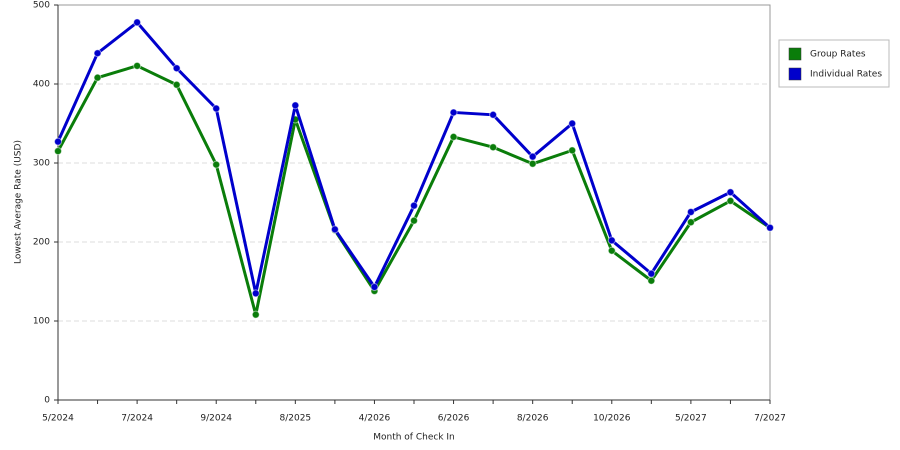 Image resolution: width=900 pixels, height=450 pixels. I want to click on x-tick-label: 4/2026, so click(375, 419).